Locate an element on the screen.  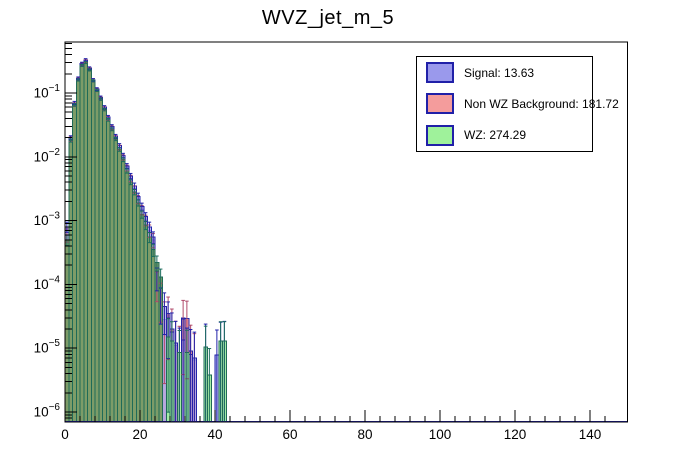
x-tick-label: 80 is located at coordinates (364, 434).